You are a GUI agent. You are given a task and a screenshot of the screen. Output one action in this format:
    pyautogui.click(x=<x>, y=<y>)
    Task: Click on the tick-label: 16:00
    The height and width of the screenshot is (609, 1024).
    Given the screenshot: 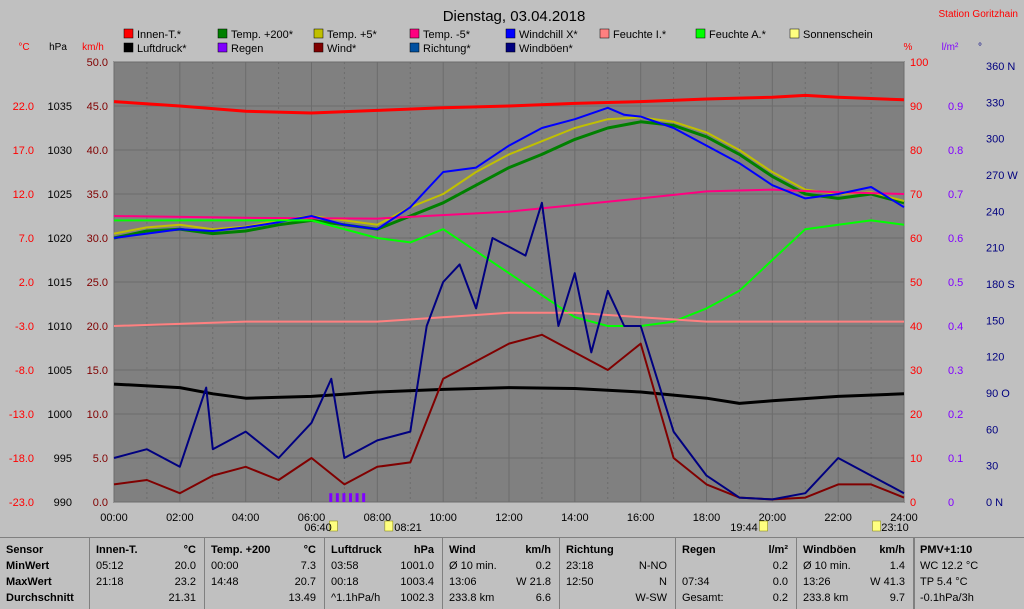 What is the action you would take?
    pyautogui.click(x=641, y=518)
    